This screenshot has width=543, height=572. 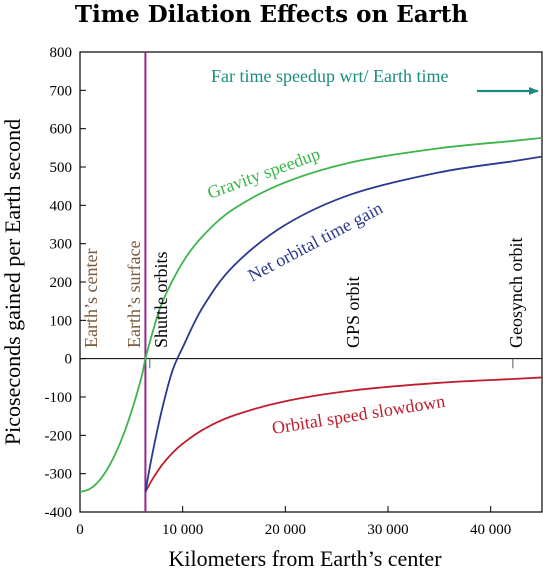 I want to click on y-tick-label: -100, so click(x=59, y=398).